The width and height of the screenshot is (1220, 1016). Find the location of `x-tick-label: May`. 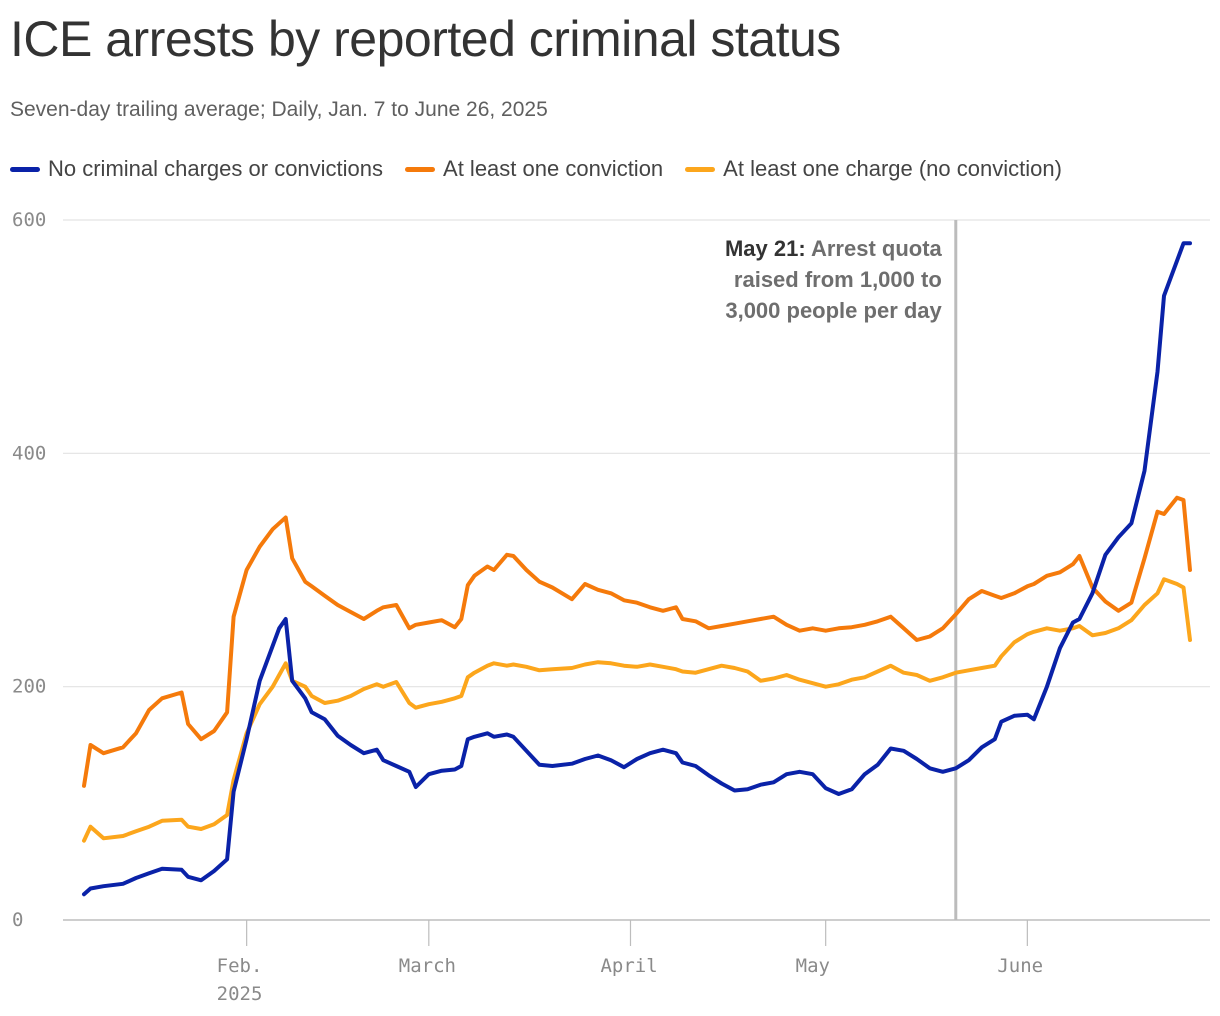

x-tick-label: May is located at coordinates (813, 966).